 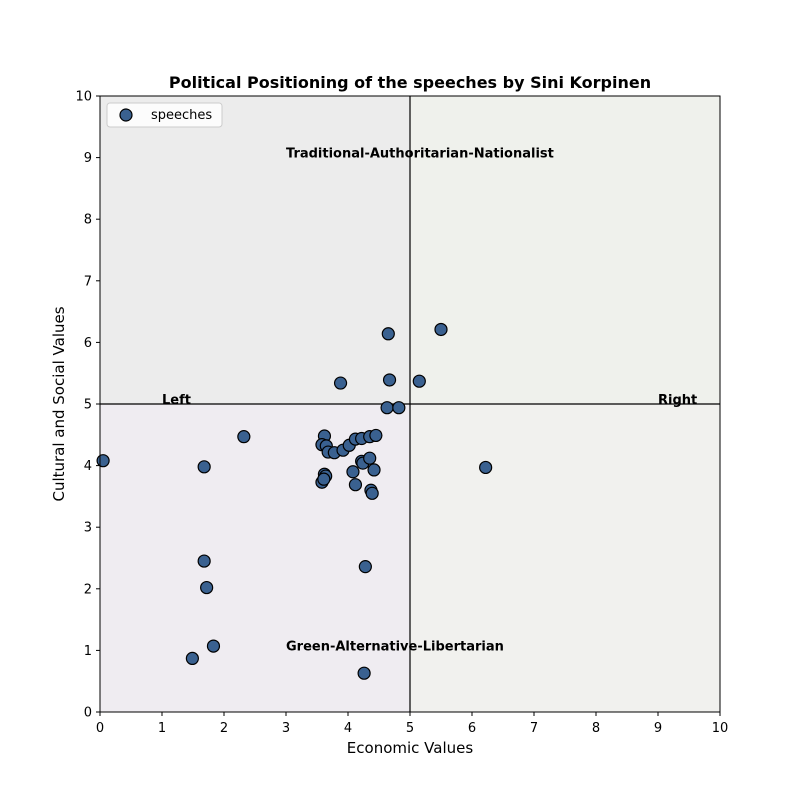 What do you see at coordinates (565, 558) in the screenshot?
I see `quadrant-lower-right` at bounding box center [565, 558].